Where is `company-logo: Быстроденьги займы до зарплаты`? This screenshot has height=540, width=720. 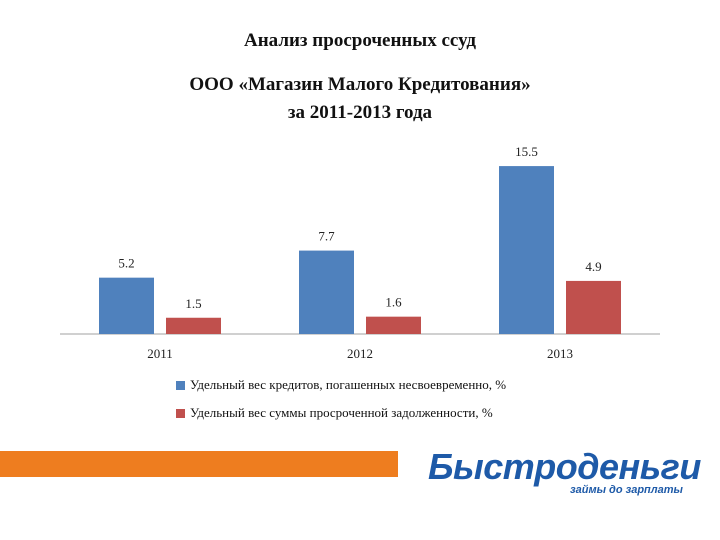 company-logo: Быстроденьги займы до зарплаты is located at coordinates (565, 476).